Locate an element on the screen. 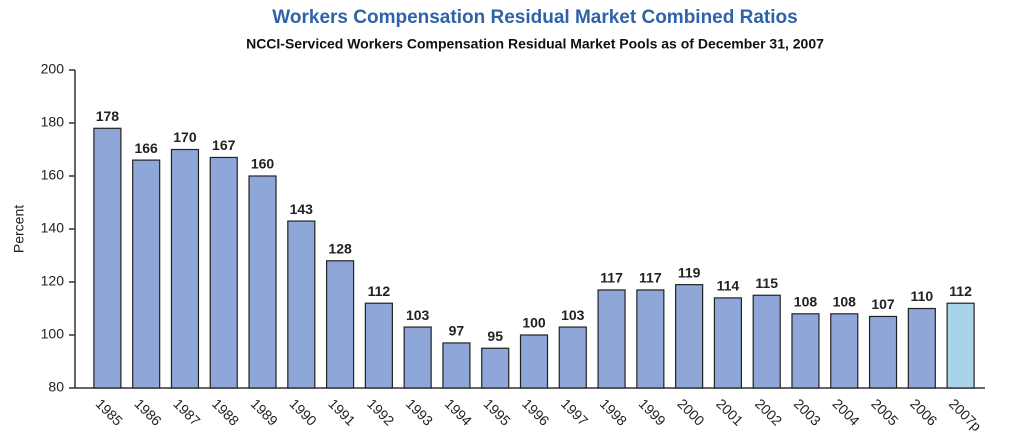  y-axis-label: Percent is located at coordinates (19, 229).